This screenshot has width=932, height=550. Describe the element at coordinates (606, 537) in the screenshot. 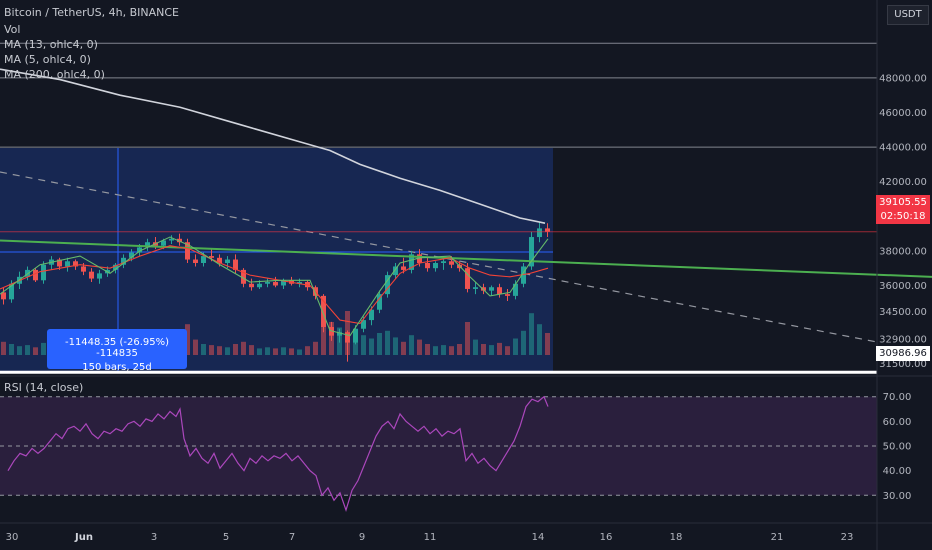

I see `time-tick-label-8: 16` at that location.